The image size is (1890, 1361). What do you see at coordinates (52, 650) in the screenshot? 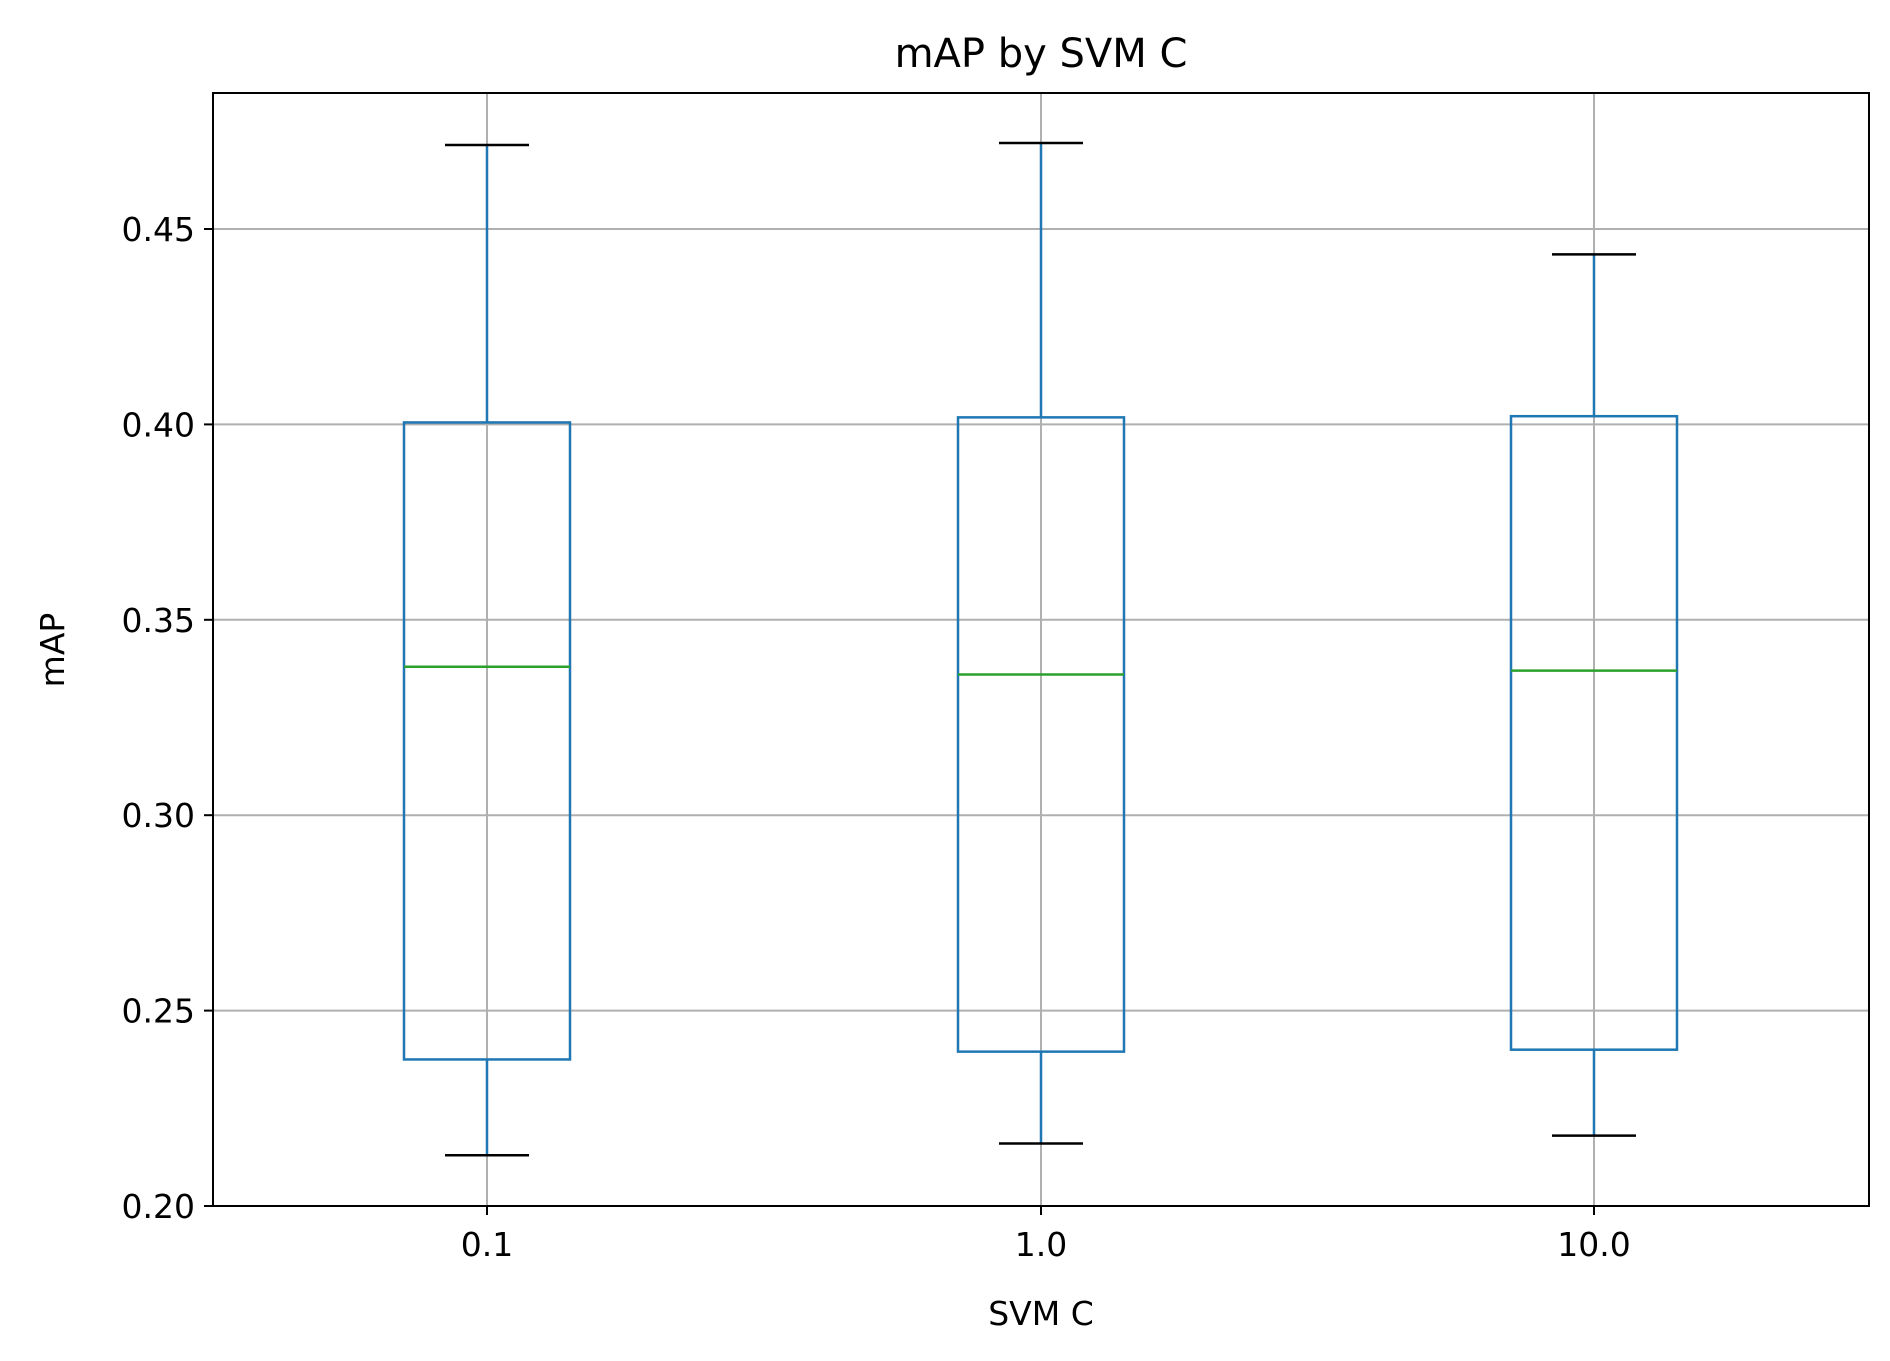
I see `y-axis-title: mAP` at bounding box center [52, 650].